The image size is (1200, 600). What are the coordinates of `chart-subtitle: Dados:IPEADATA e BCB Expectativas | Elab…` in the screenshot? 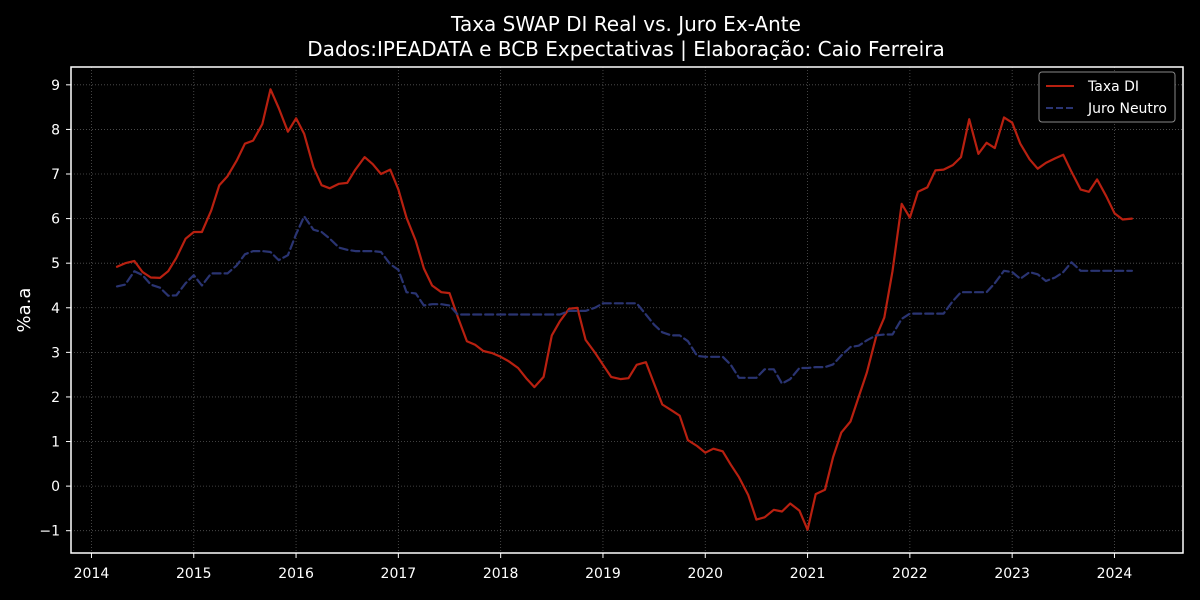 It's located at (625, 49).